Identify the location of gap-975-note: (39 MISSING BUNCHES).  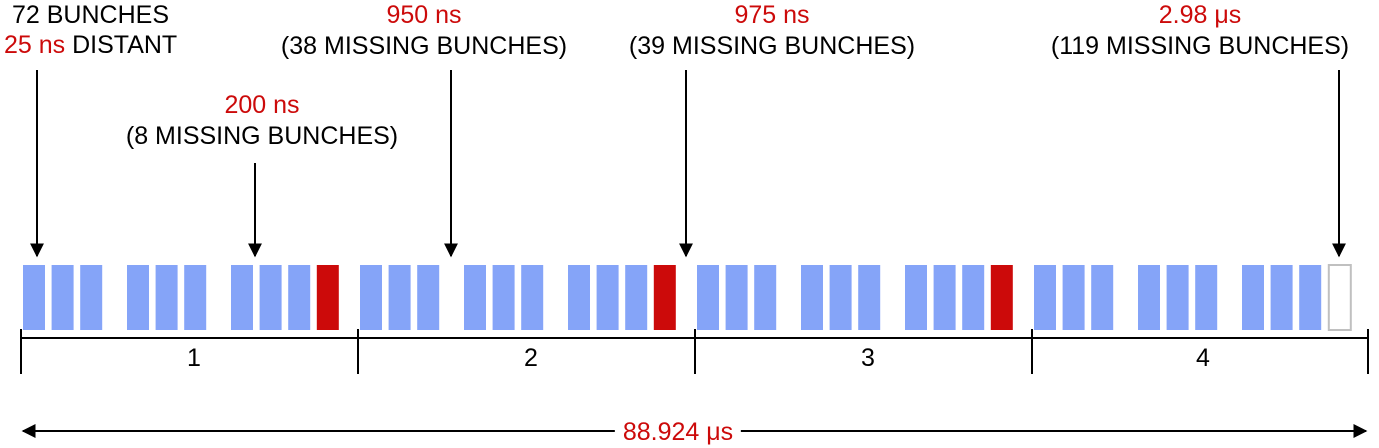
(772, 46).